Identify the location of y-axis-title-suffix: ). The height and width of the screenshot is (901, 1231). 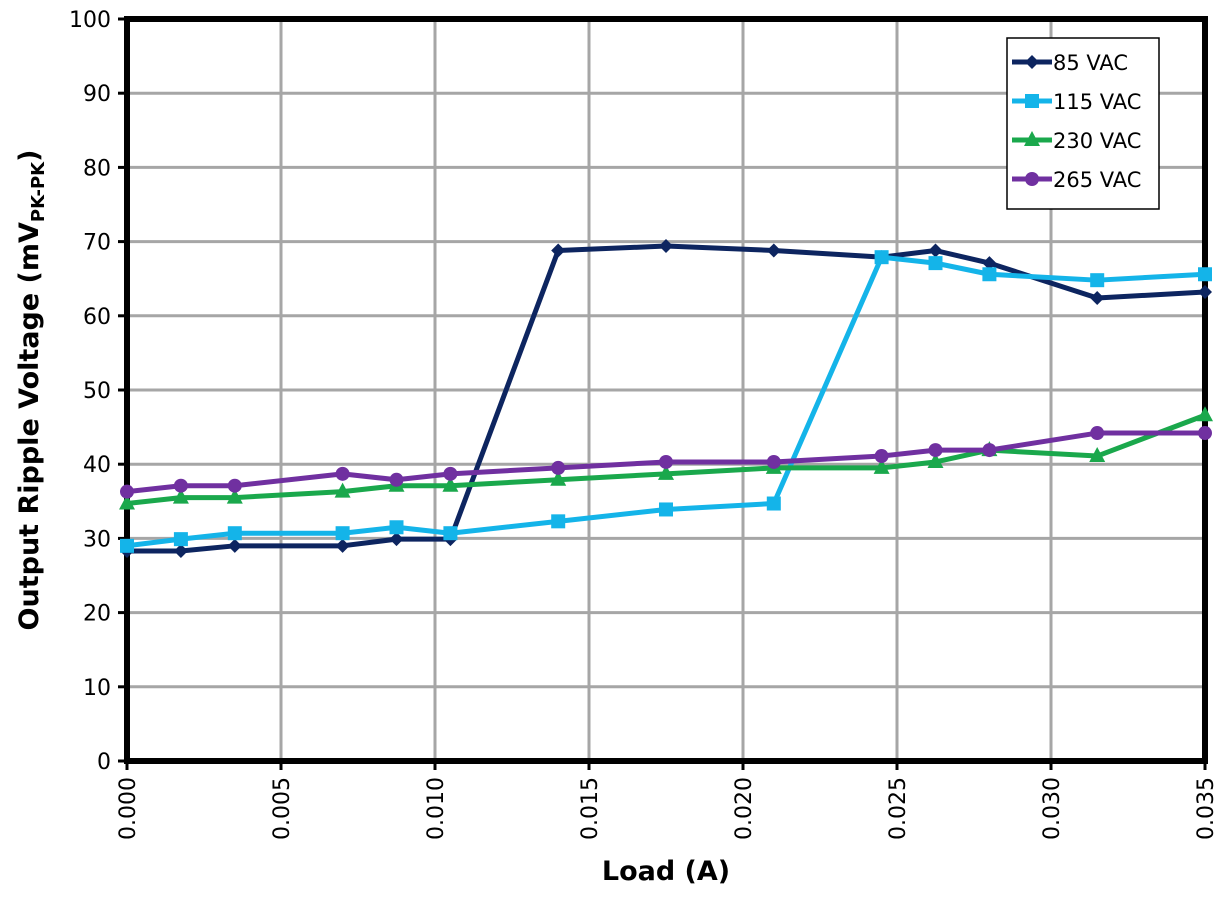
(29, 156).